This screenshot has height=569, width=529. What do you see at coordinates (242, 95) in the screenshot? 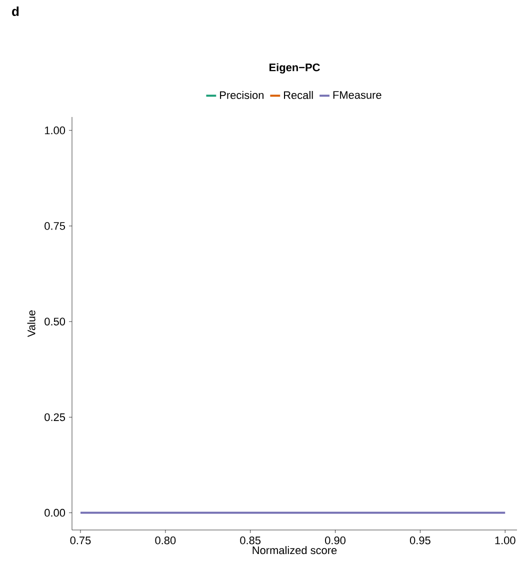
I see `legend-label: Precision` at bounding box center [242, 95].